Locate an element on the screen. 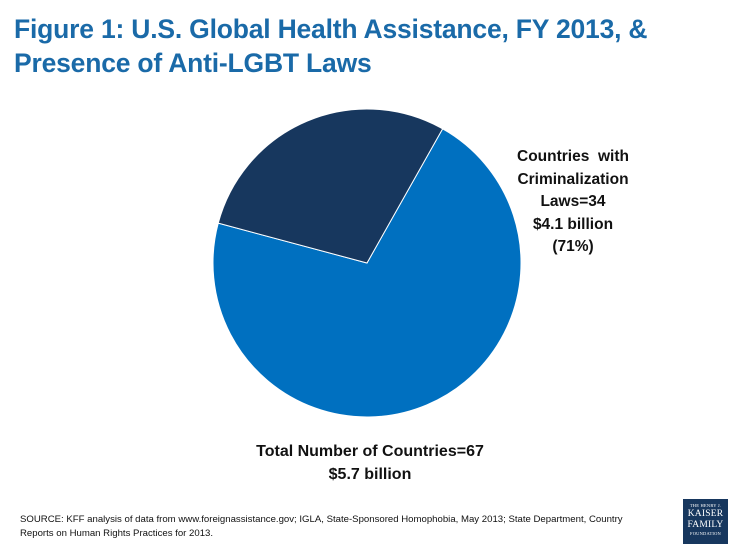  slice-label-line-1: Countries with is located at coordinates (573, 156).